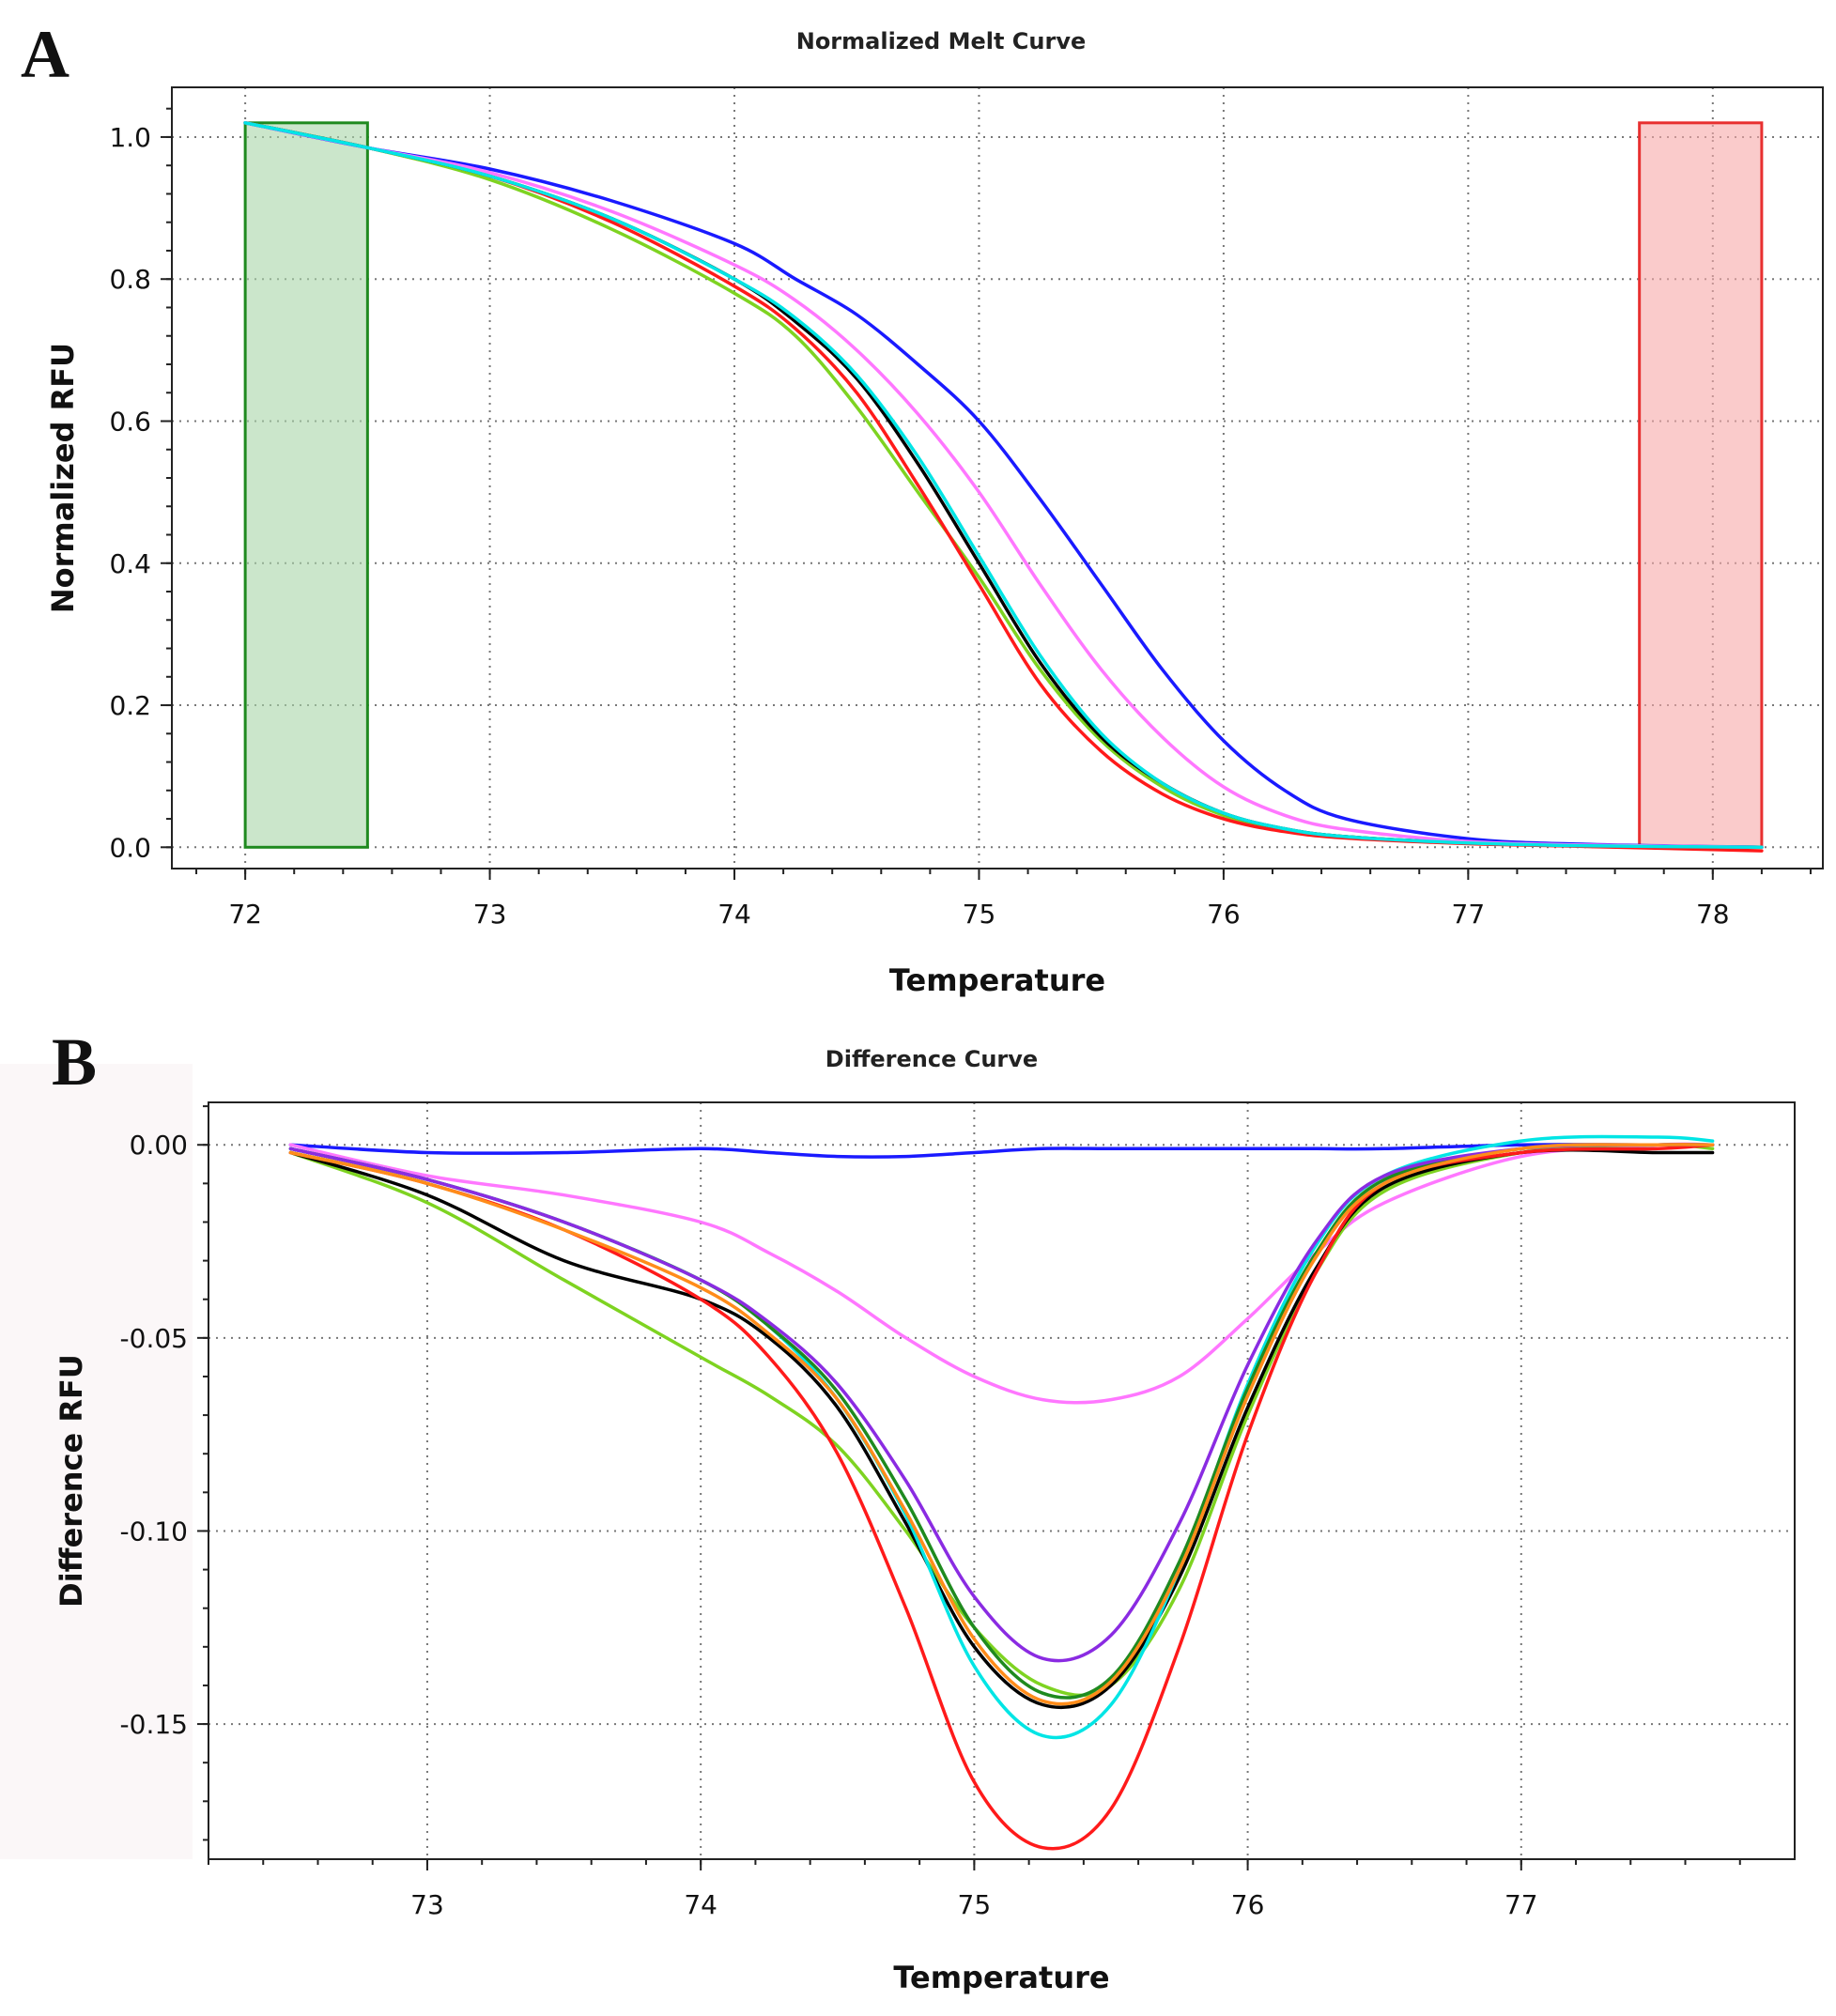  What do you see at coordinates (942, 41) in the screenshot?
I see `panel-a-title: Normalized Melt Curve` at bounding box center [942, 41].